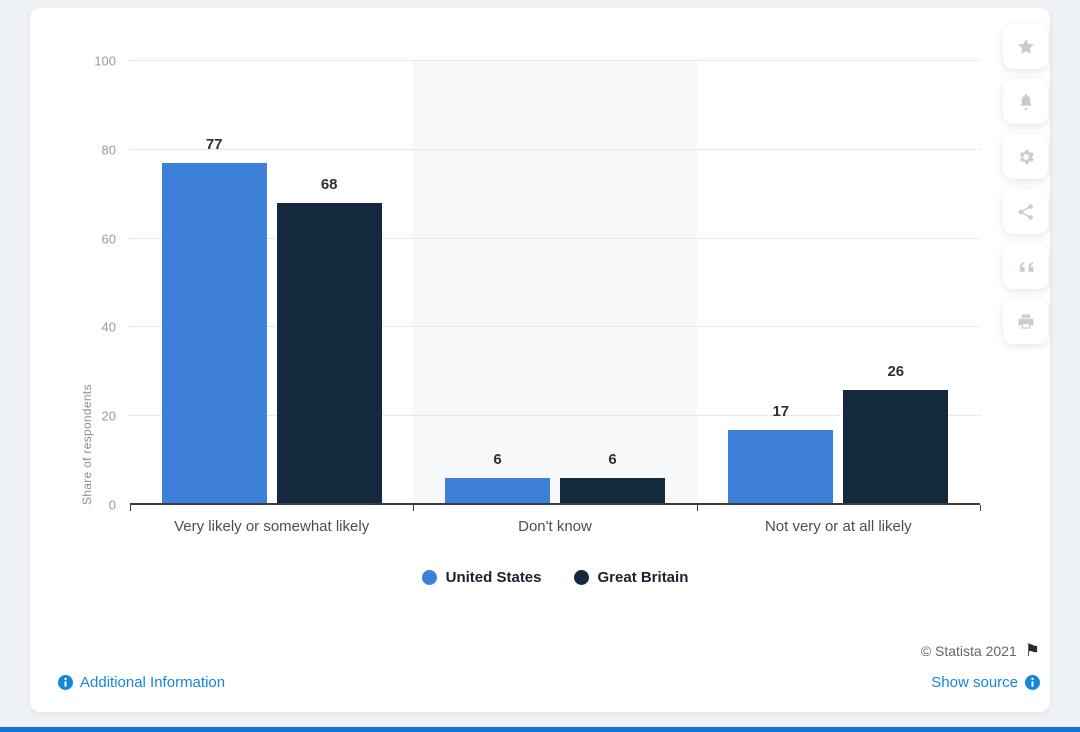 This screenshot has width=1080, height=732. Describe the element at coordinates (896, 371) in the screenshot. I see `bar-value-label: 26` at that location.